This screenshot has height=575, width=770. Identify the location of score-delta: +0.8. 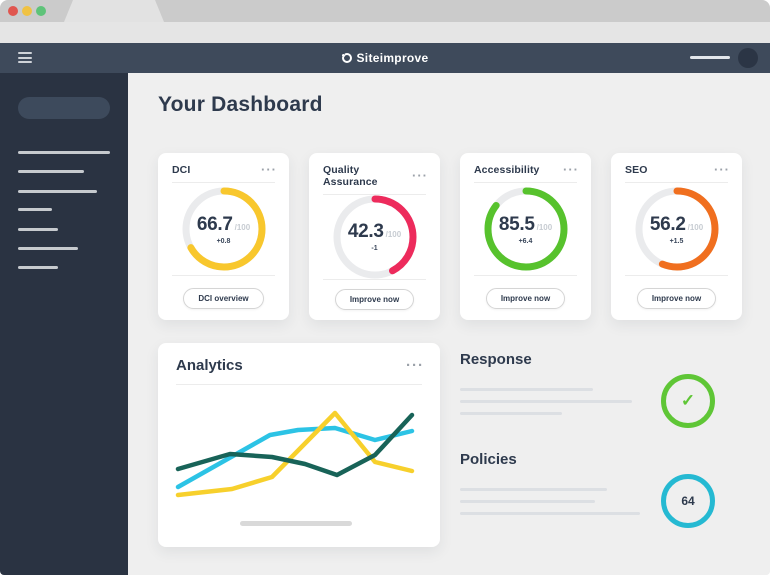
(223, 241).